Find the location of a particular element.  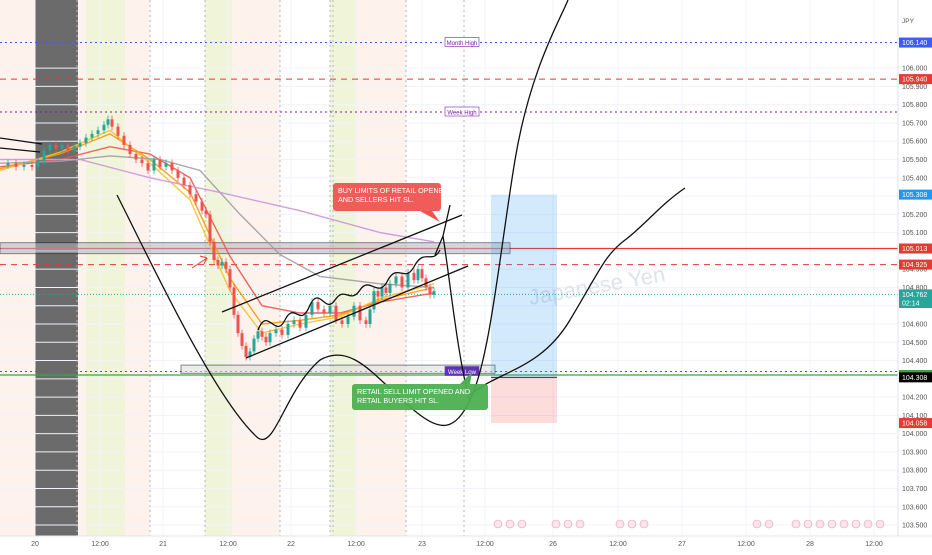

price-label: 105.013 is located at coordinates (915, 248).